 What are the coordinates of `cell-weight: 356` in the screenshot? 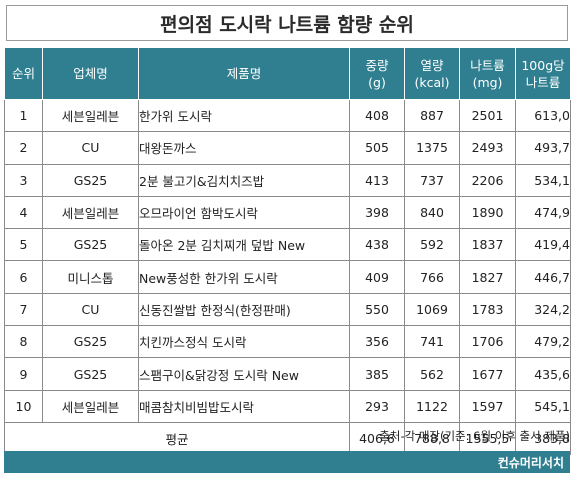 It's located at (377, 342).